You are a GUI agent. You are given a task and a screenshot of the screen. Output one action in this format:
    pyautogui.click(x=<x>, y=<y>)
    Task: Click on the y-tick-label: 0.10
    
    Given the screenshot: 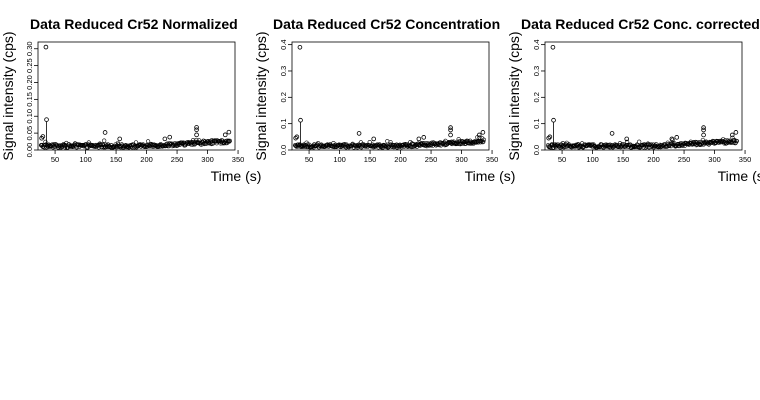 What is the action you would take?
    pyautogui.click(x=29, y=116)
    